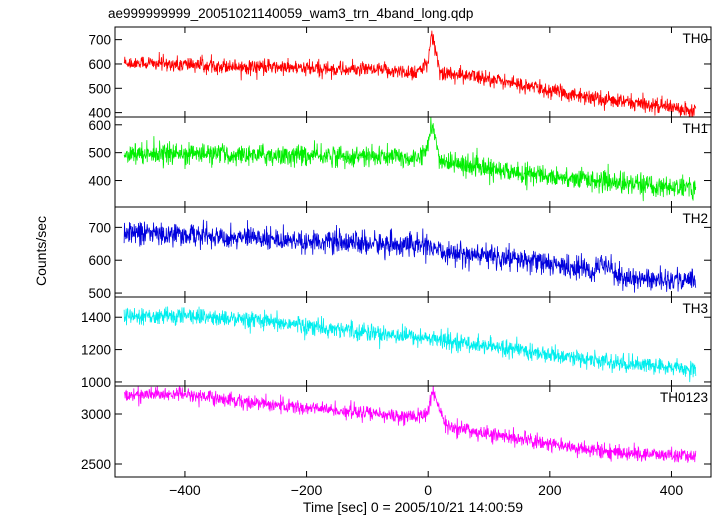  Describe the element at coordinates (96, 382) in the screenshot. I see `y-tick-label: 1000` at that location.